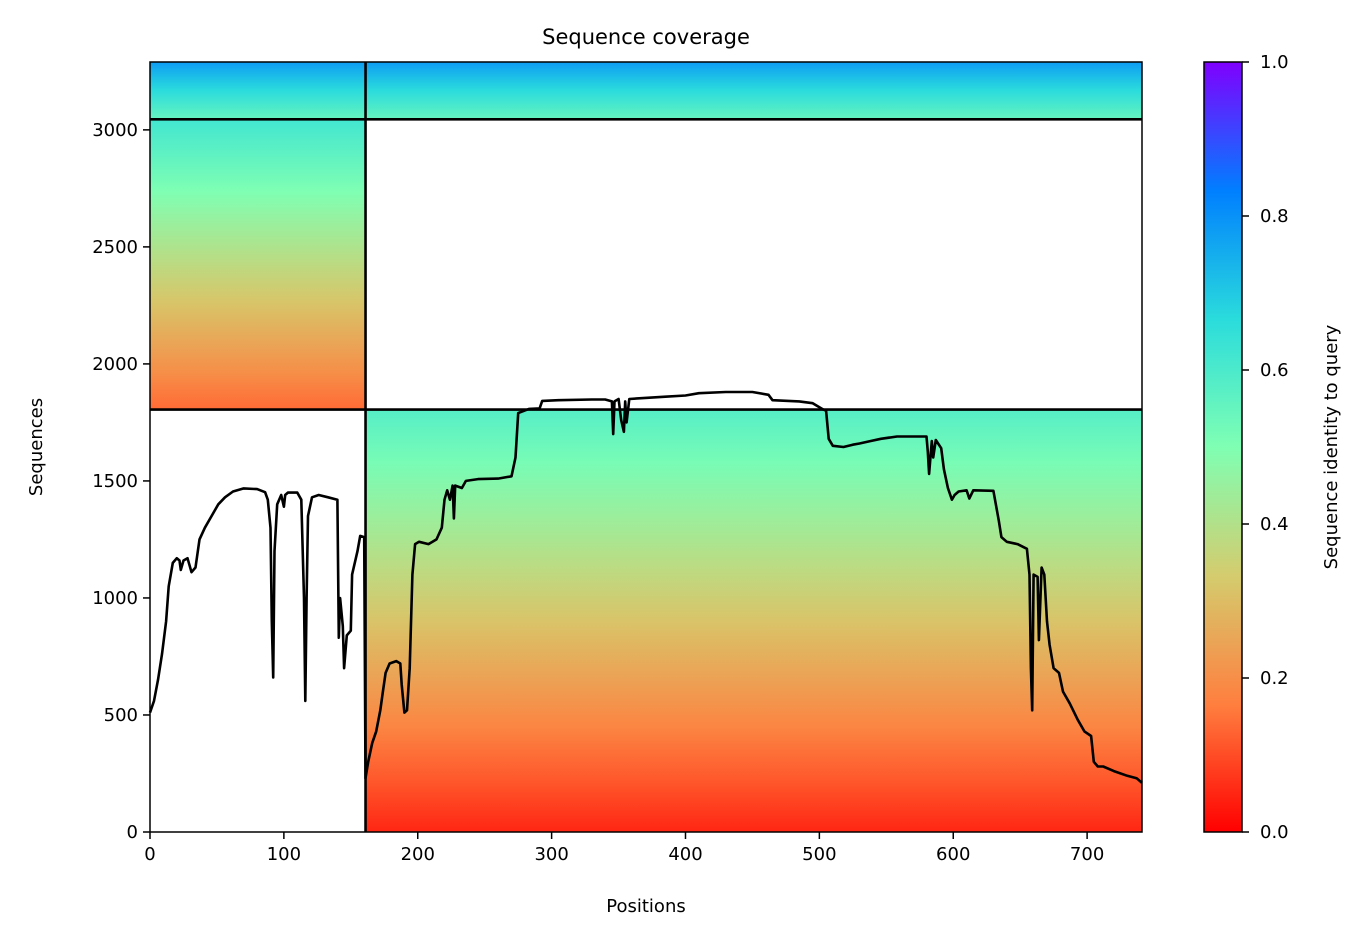 This screenshot has width=1364, height=939. Describe the element at coordinates (284, 854) in the screenshot. I see `x-tick-label: 100` at that location.